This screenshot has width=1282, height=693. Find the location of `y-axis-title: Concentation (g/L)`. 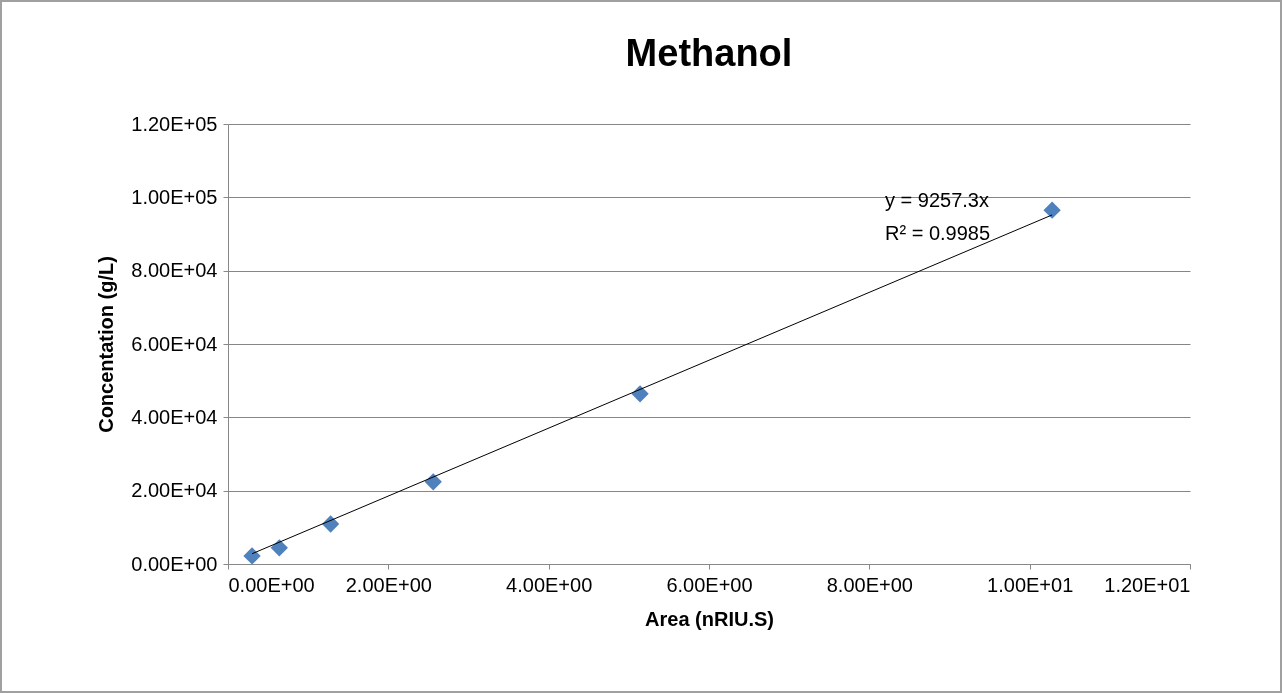

y-axis-title: Concentation (g/L) is located at coordinates (106, 344).